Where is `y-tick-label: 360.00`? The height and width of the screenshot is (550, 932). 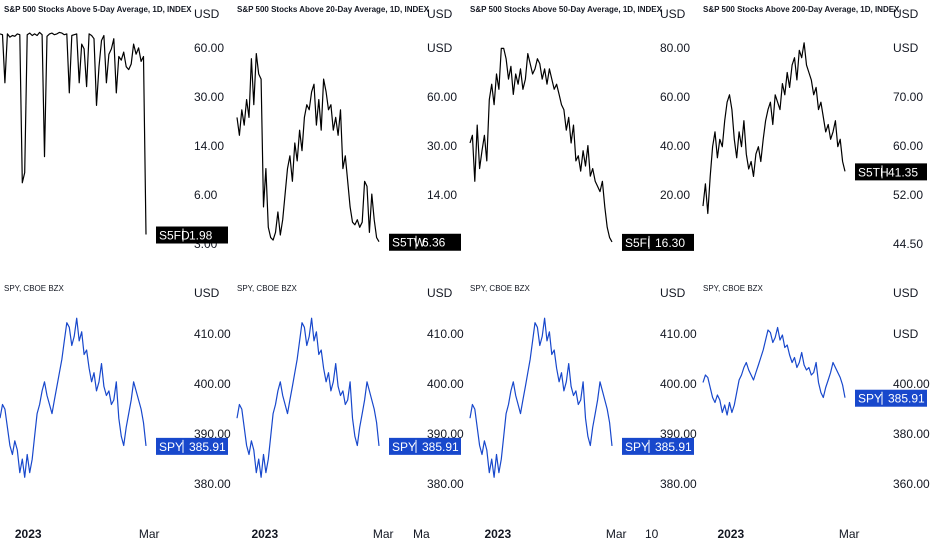 y-tick-label: 360.00 is located at coordinates (911, 484).